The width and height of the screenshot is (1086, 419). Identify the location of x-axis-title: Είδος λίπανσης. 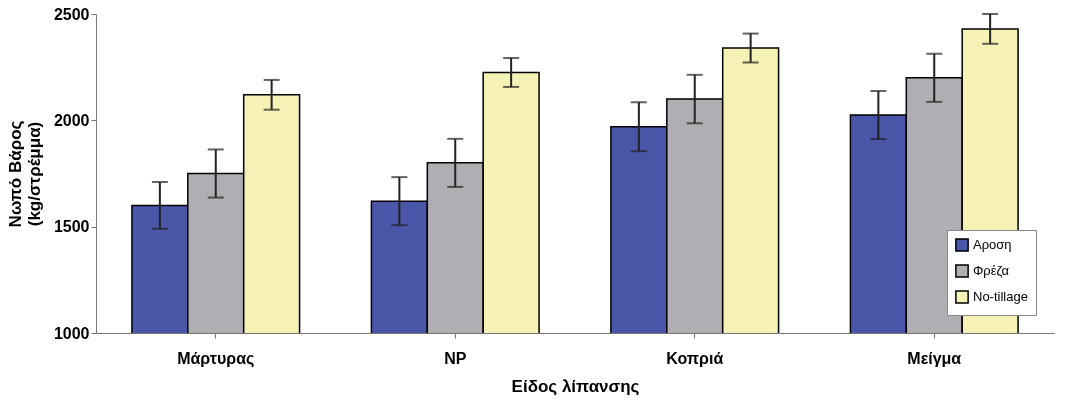
(575, 386).